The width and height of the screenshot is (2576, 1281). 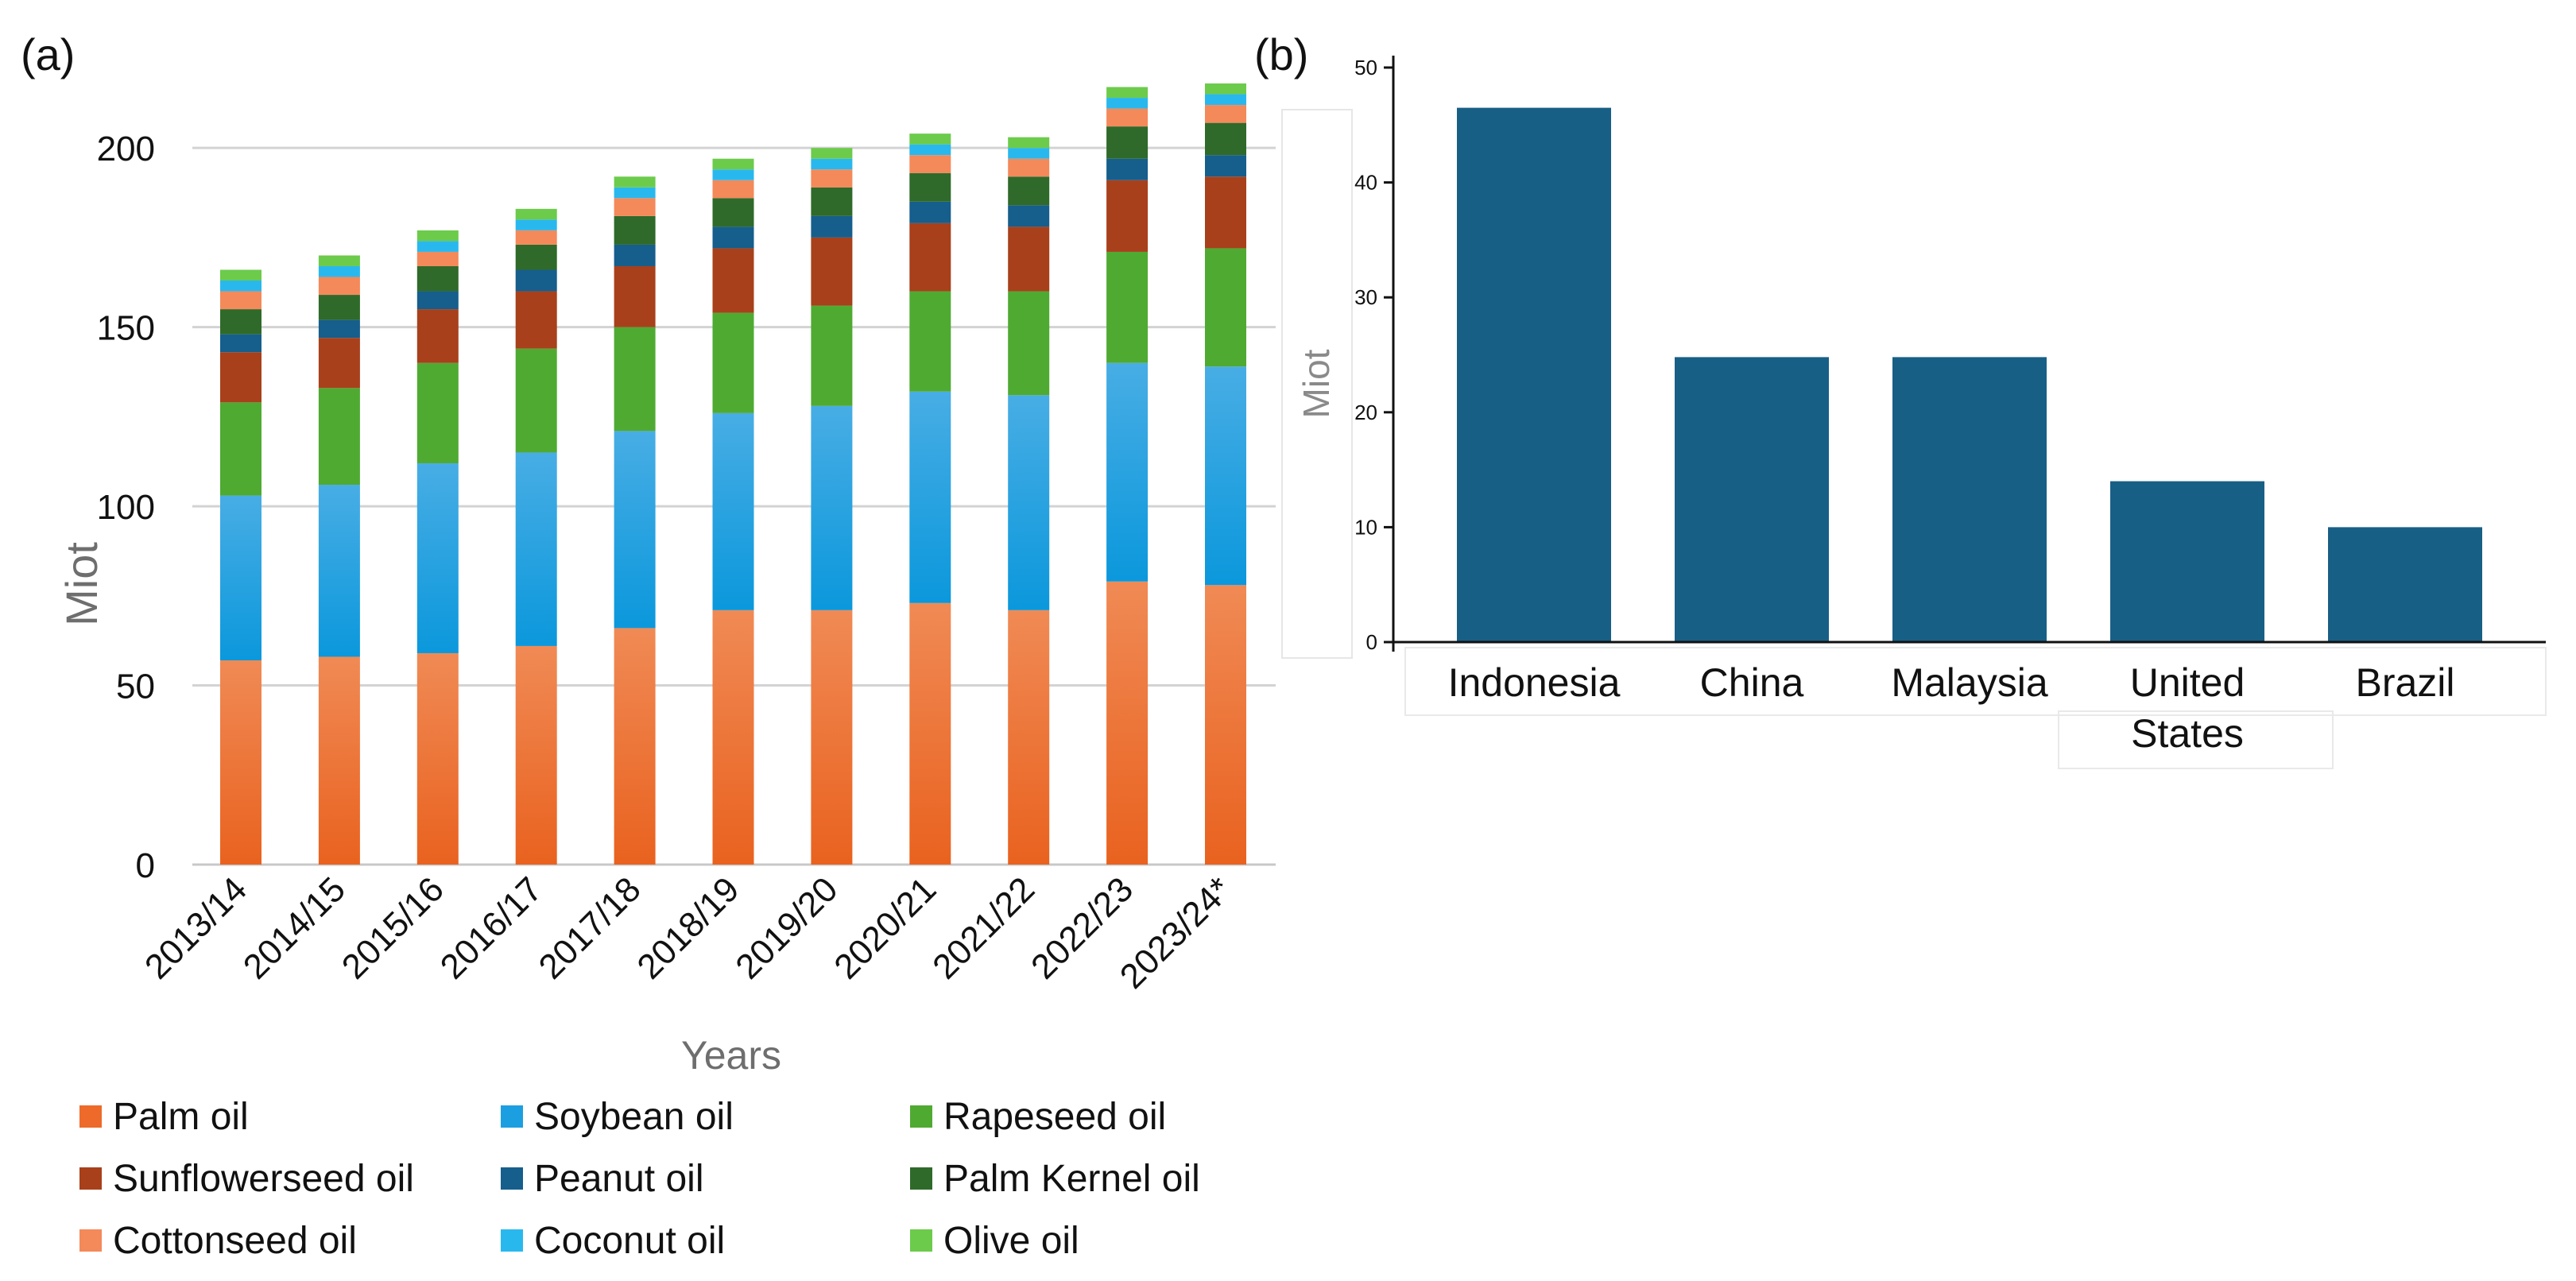 I want to click on b-y-tick-label-40: 40, so click(x=1365, y=183).